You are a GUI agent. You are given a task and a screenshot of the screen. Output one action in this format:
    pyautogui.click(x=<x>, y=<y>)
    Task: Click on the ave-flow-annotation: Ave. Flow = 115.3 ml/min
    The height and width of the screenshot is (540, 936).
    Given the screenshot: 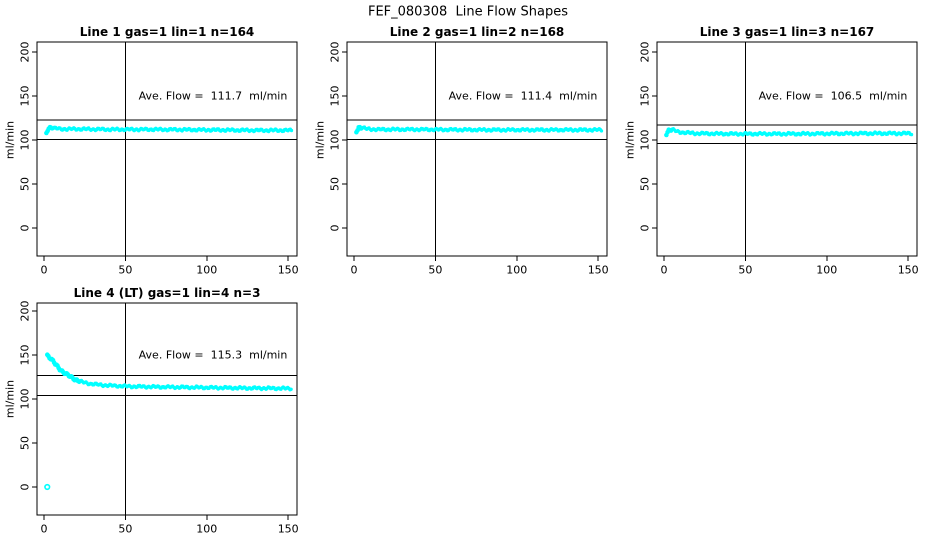 What is the action you would take?
    pyautogui.click(x=213, y=355)
    